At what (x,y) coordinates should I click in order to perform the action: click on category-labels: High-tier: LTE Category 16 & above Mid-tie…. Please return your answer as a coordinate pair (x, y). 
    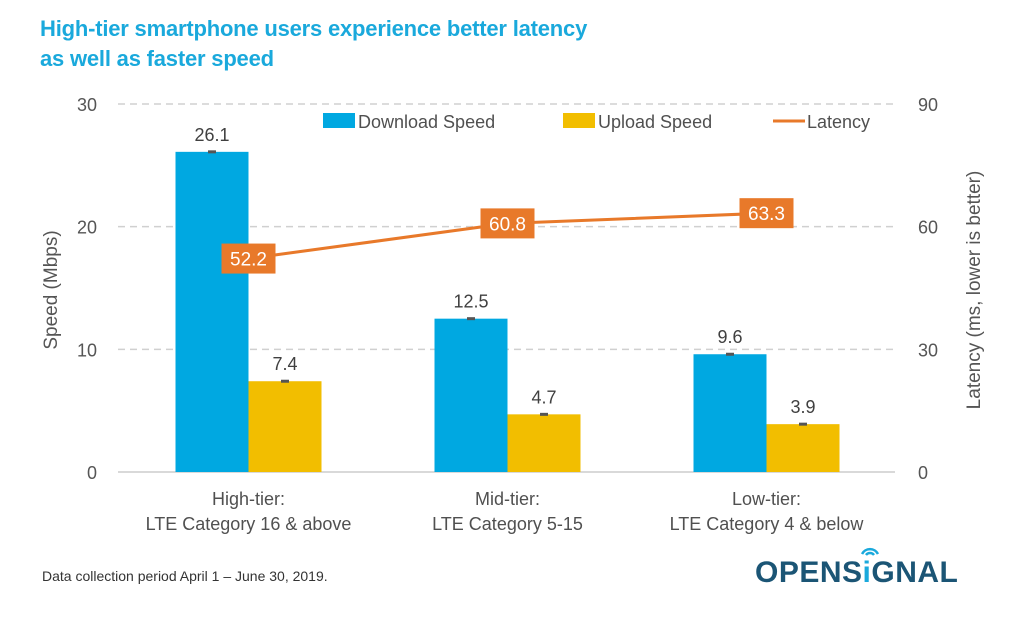
    Looking at the image, I should click on (505, 511).